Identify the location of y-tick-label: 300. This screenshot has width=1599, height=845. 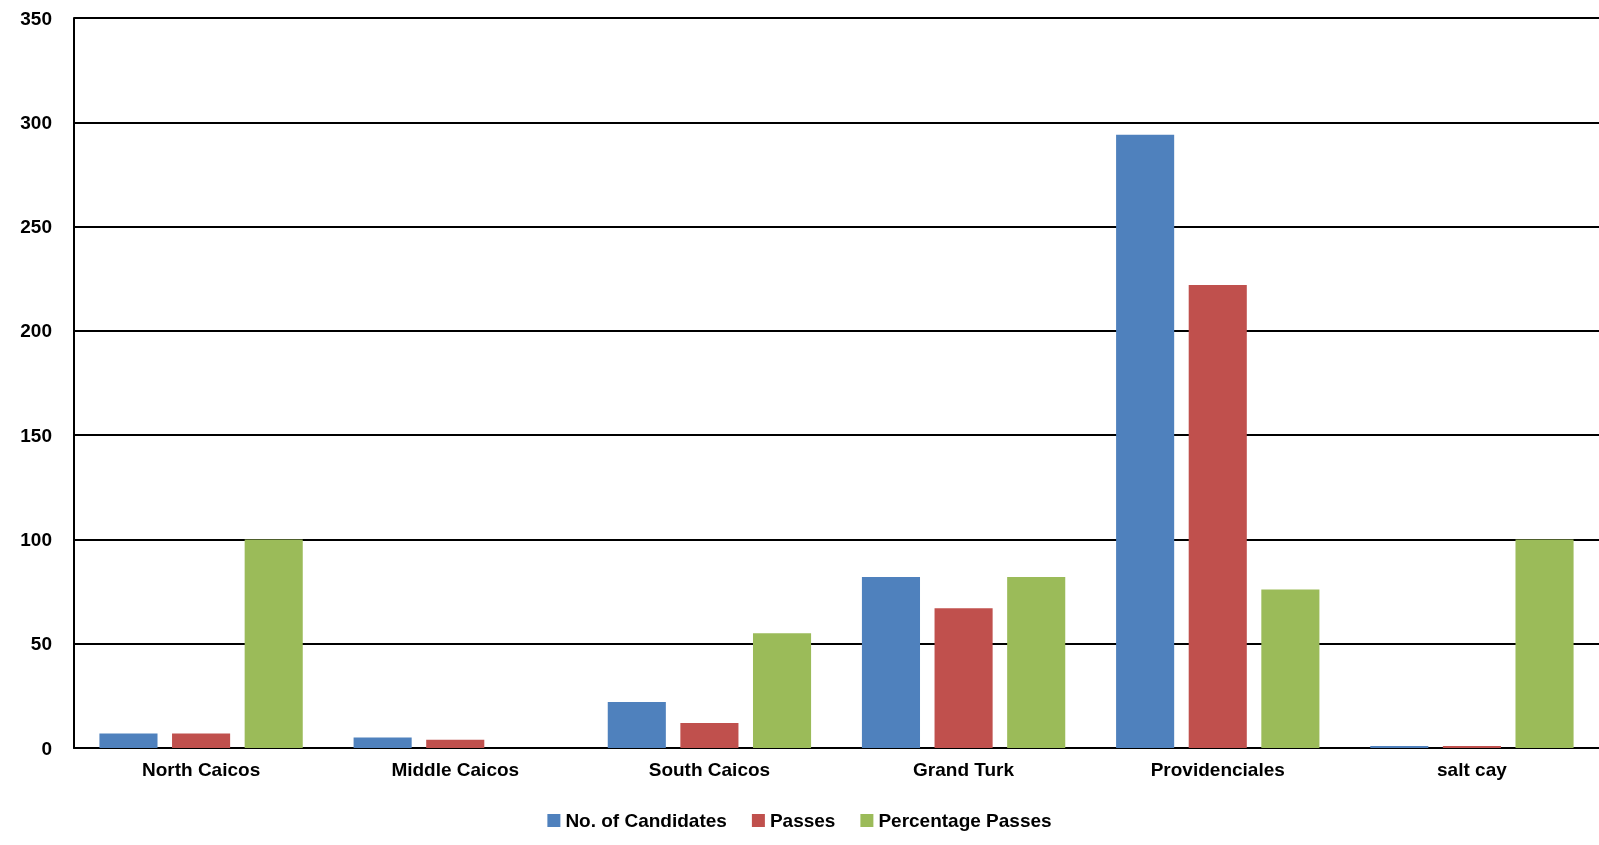
(36, 122).